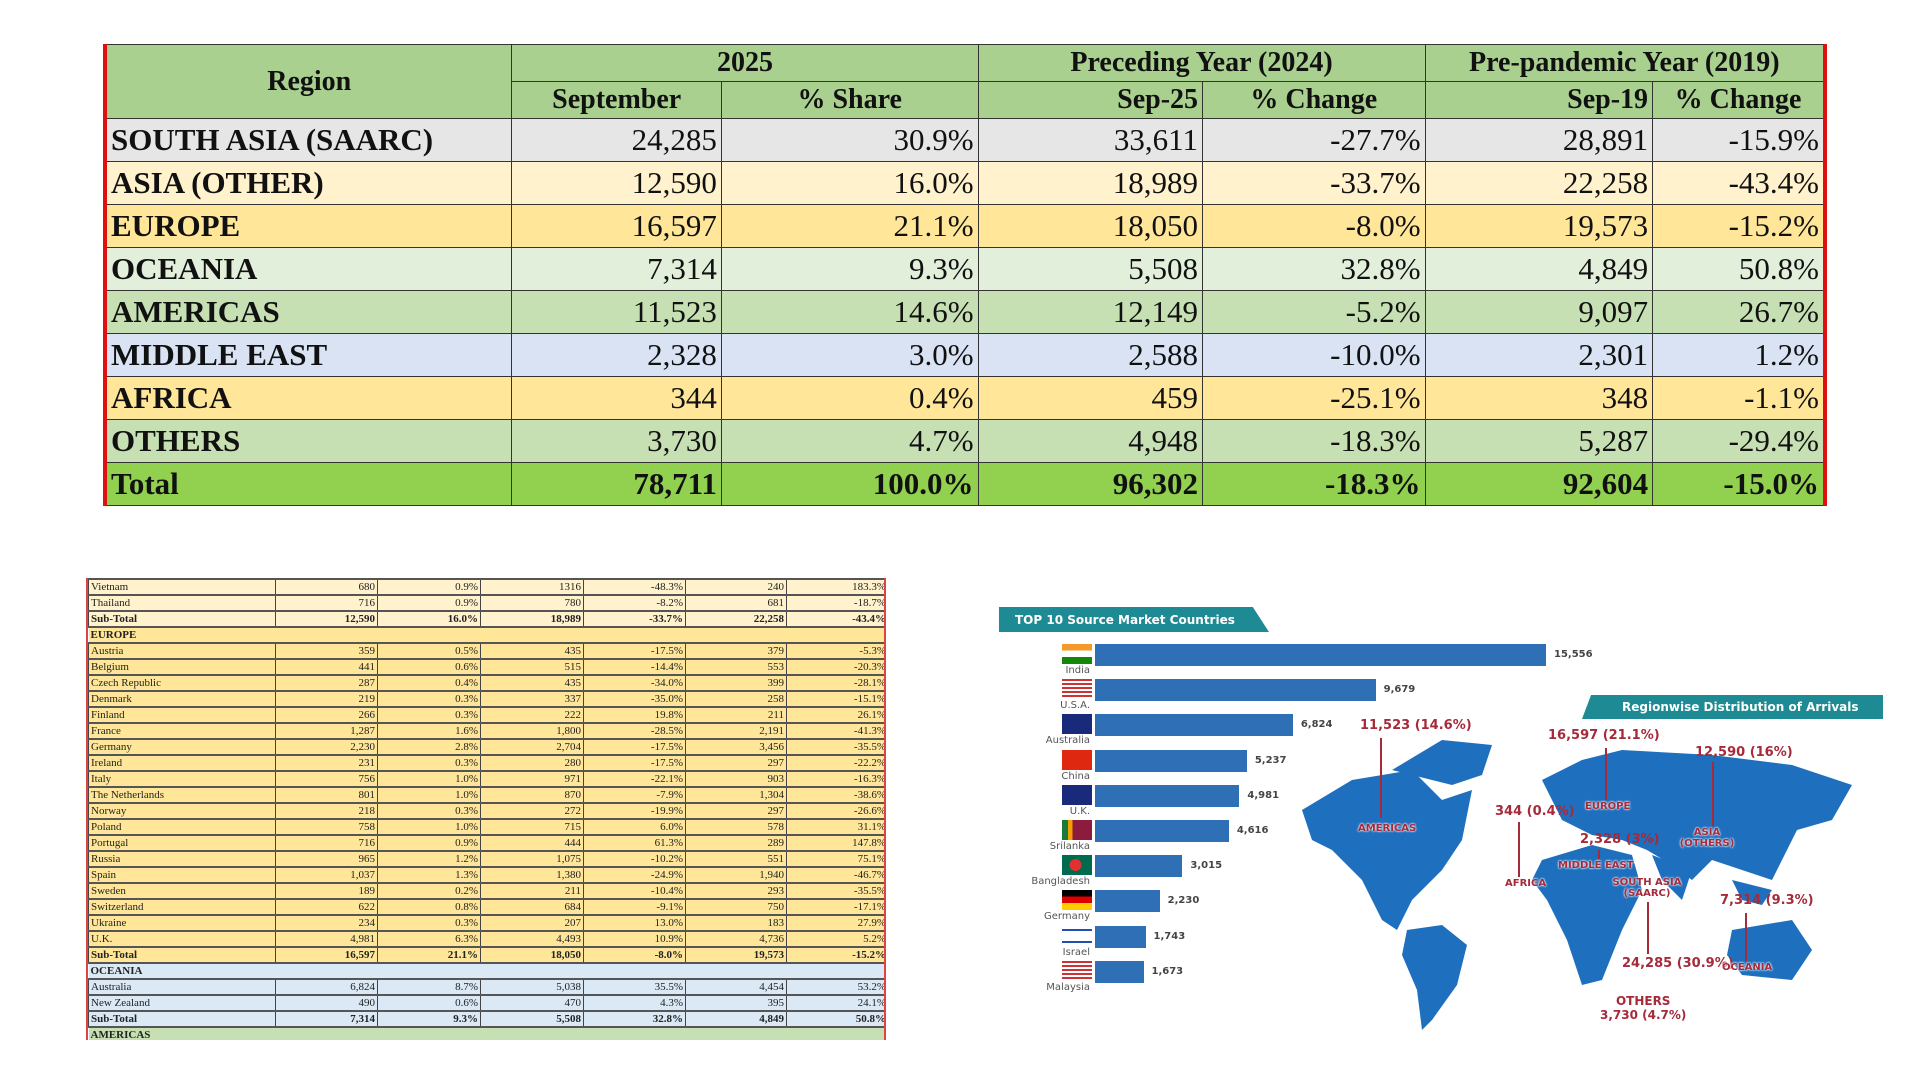 The width and height of the screenshot is (1920, 1080). I want to click on detail-cell: 293, so click(736, 891).